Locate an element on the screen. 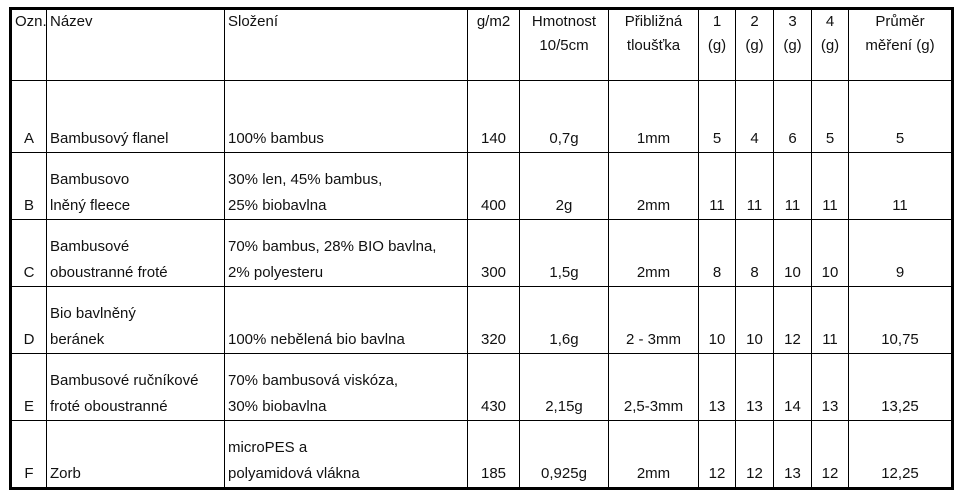  row-measurement-2: 11 is located at coordinates (754, 186).